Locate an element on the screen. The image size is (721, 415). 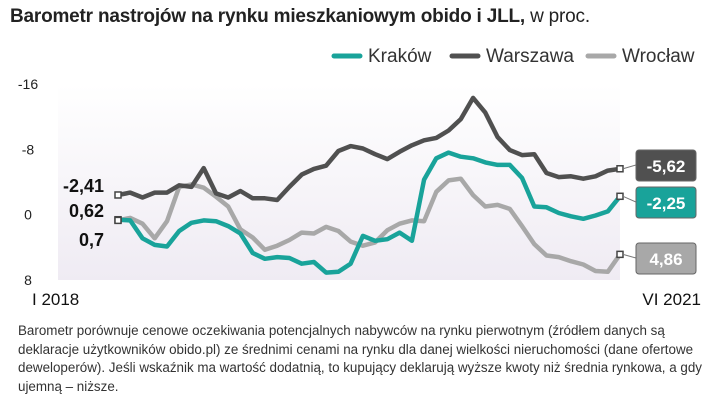
start-labels: -2,41 0,62 0,7 is located at coordinates (83, 213).